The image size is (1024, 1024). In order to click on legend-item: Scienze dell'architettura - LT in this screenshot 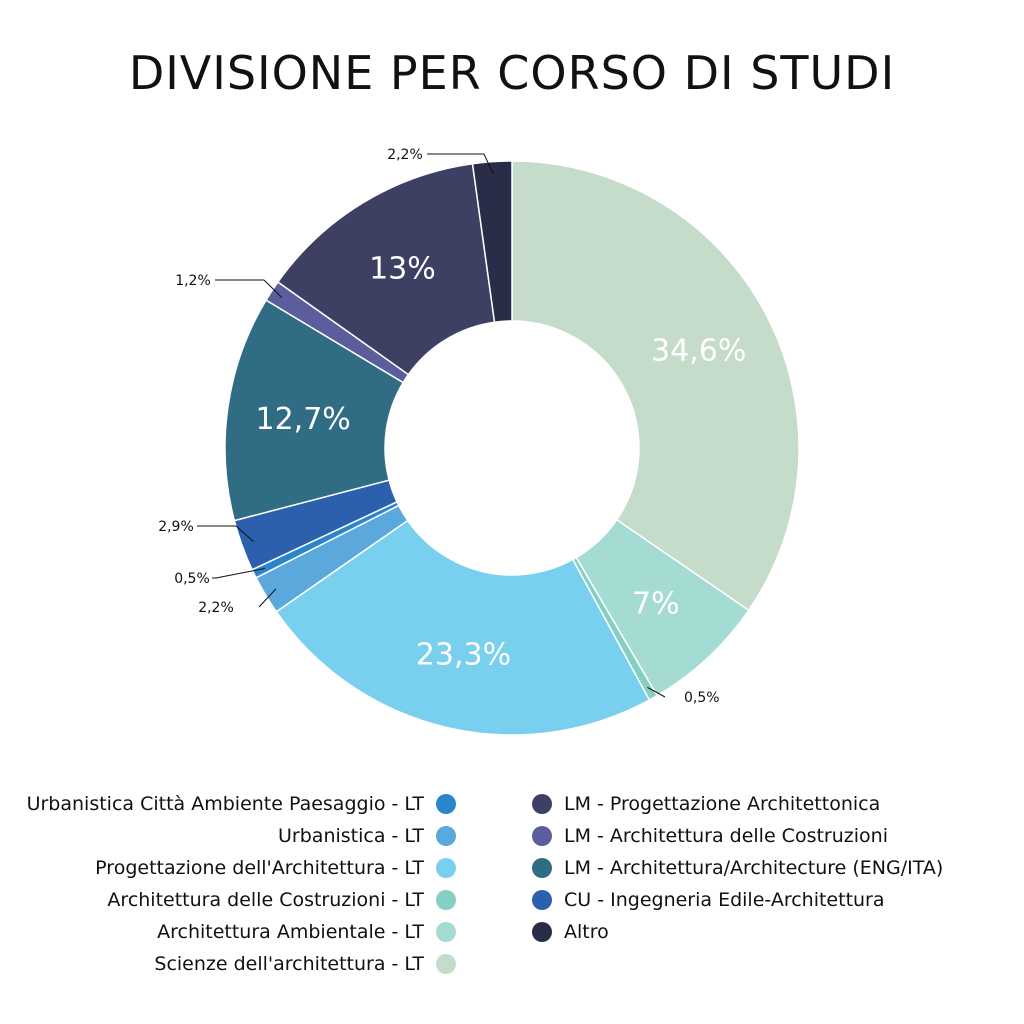, I will do `click(241, 964)`.